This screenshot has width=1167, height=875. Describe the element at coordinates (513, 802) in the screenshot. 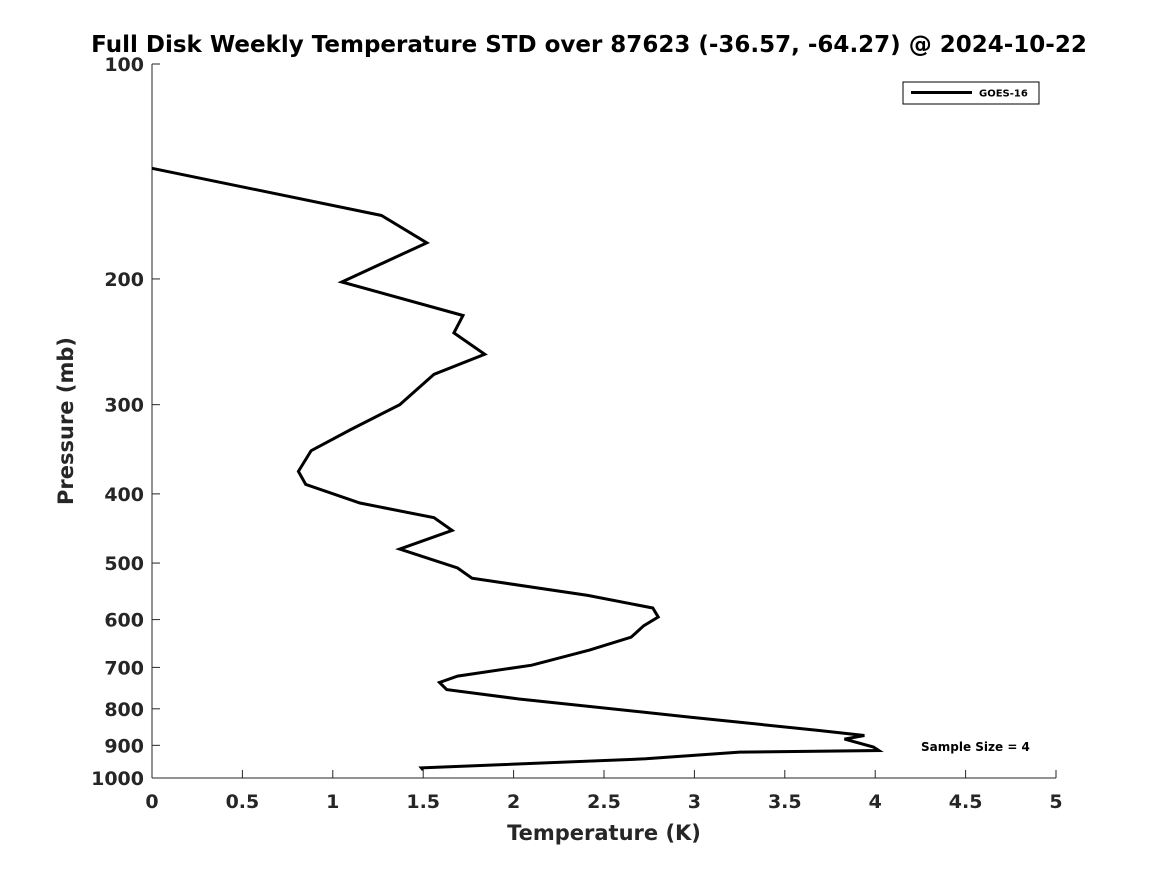

I see `x-tick-label: 2` at that location.